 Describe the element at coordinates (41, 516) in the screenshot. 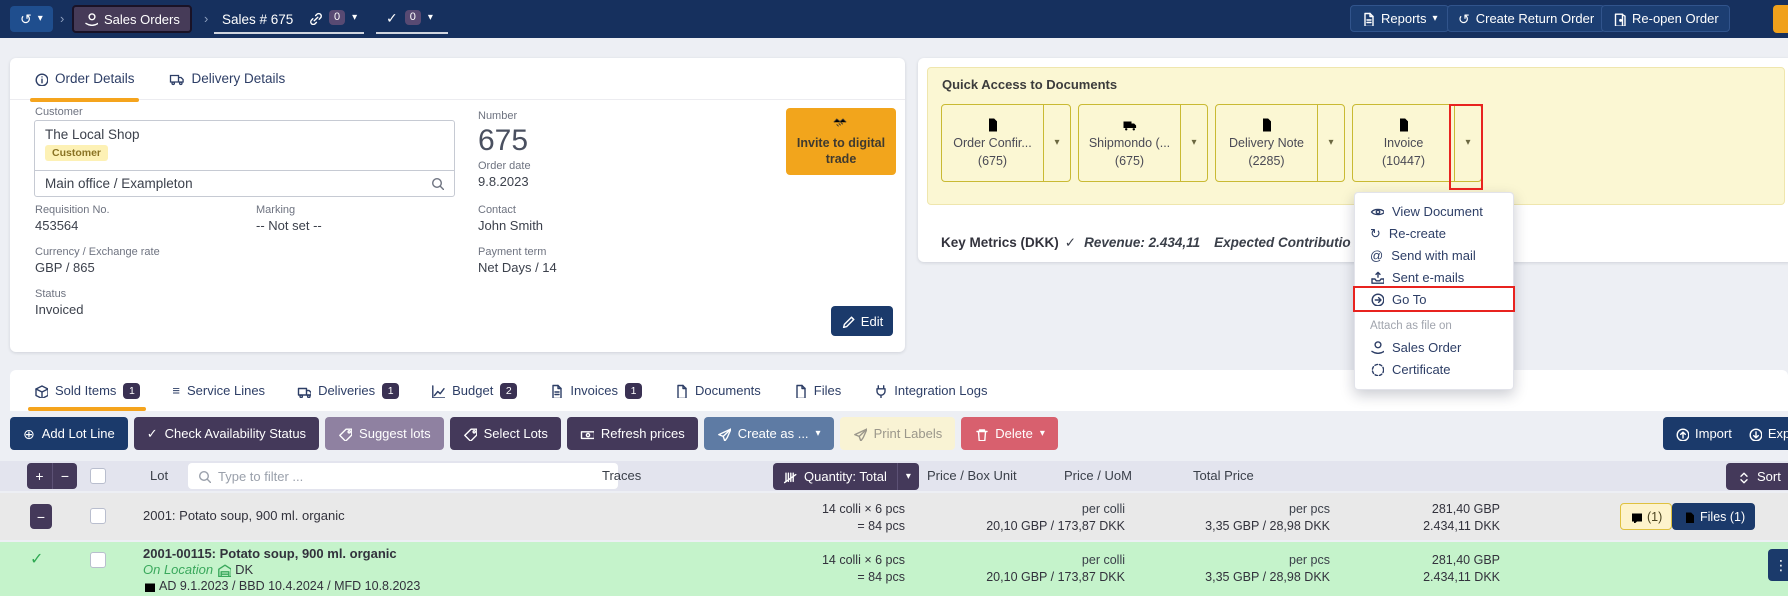

I see `collapse-row-button: −` at that location.